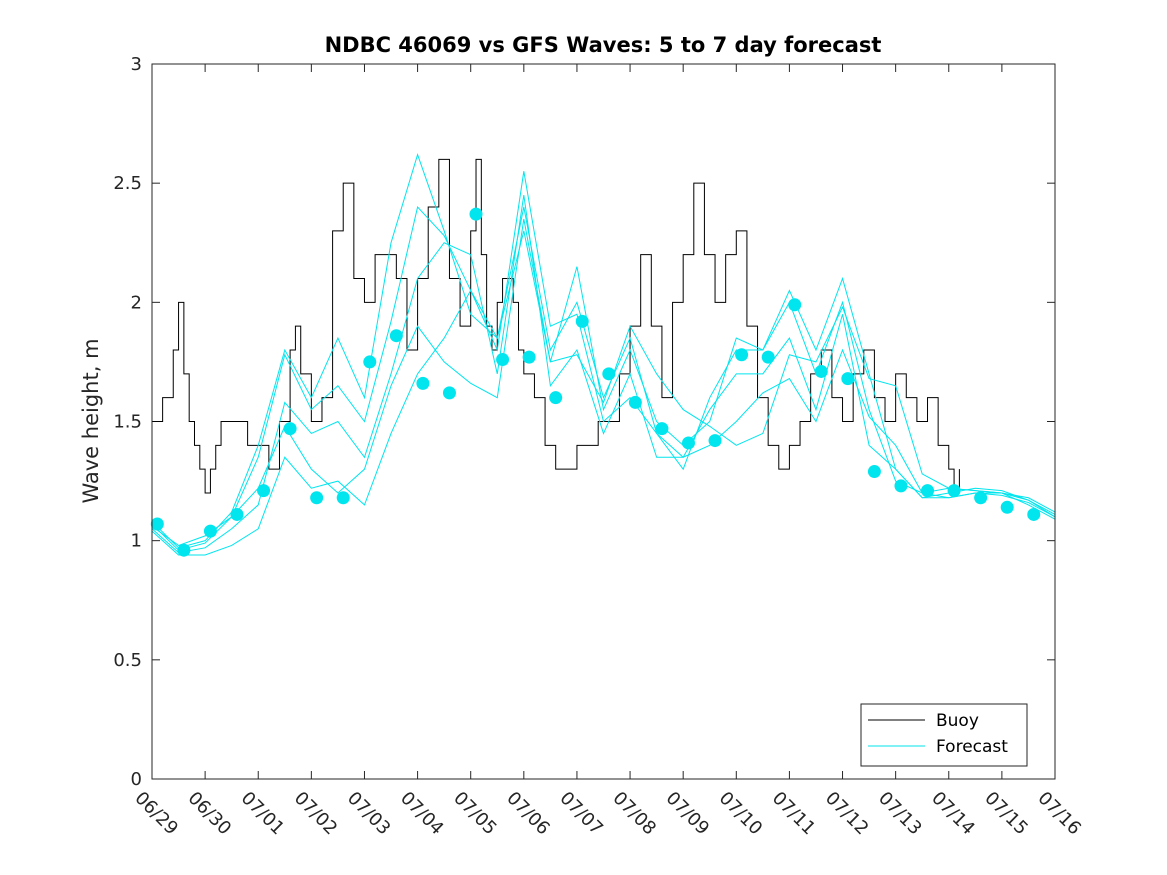  I want to click on y-tick-label: 1.5, so click(127, 422).